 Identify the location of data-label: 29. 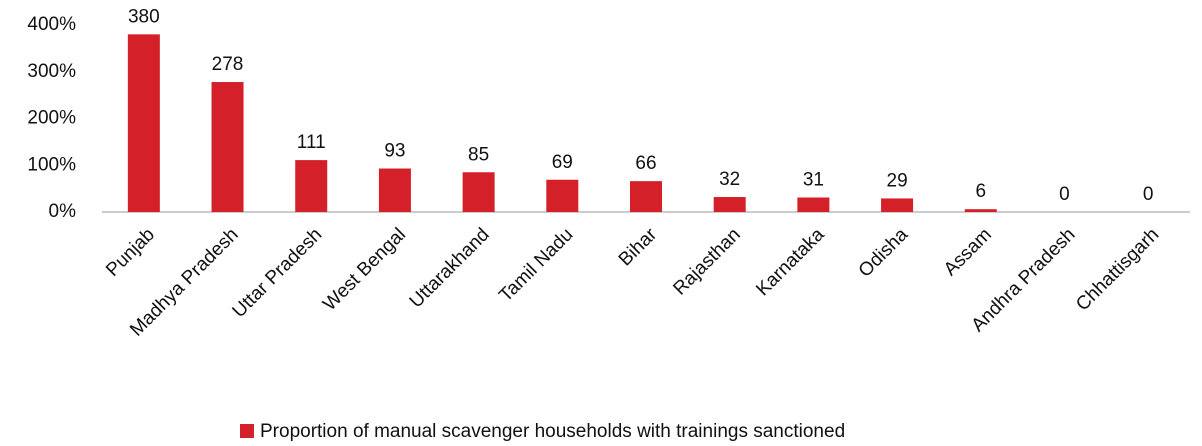
(897, 180).